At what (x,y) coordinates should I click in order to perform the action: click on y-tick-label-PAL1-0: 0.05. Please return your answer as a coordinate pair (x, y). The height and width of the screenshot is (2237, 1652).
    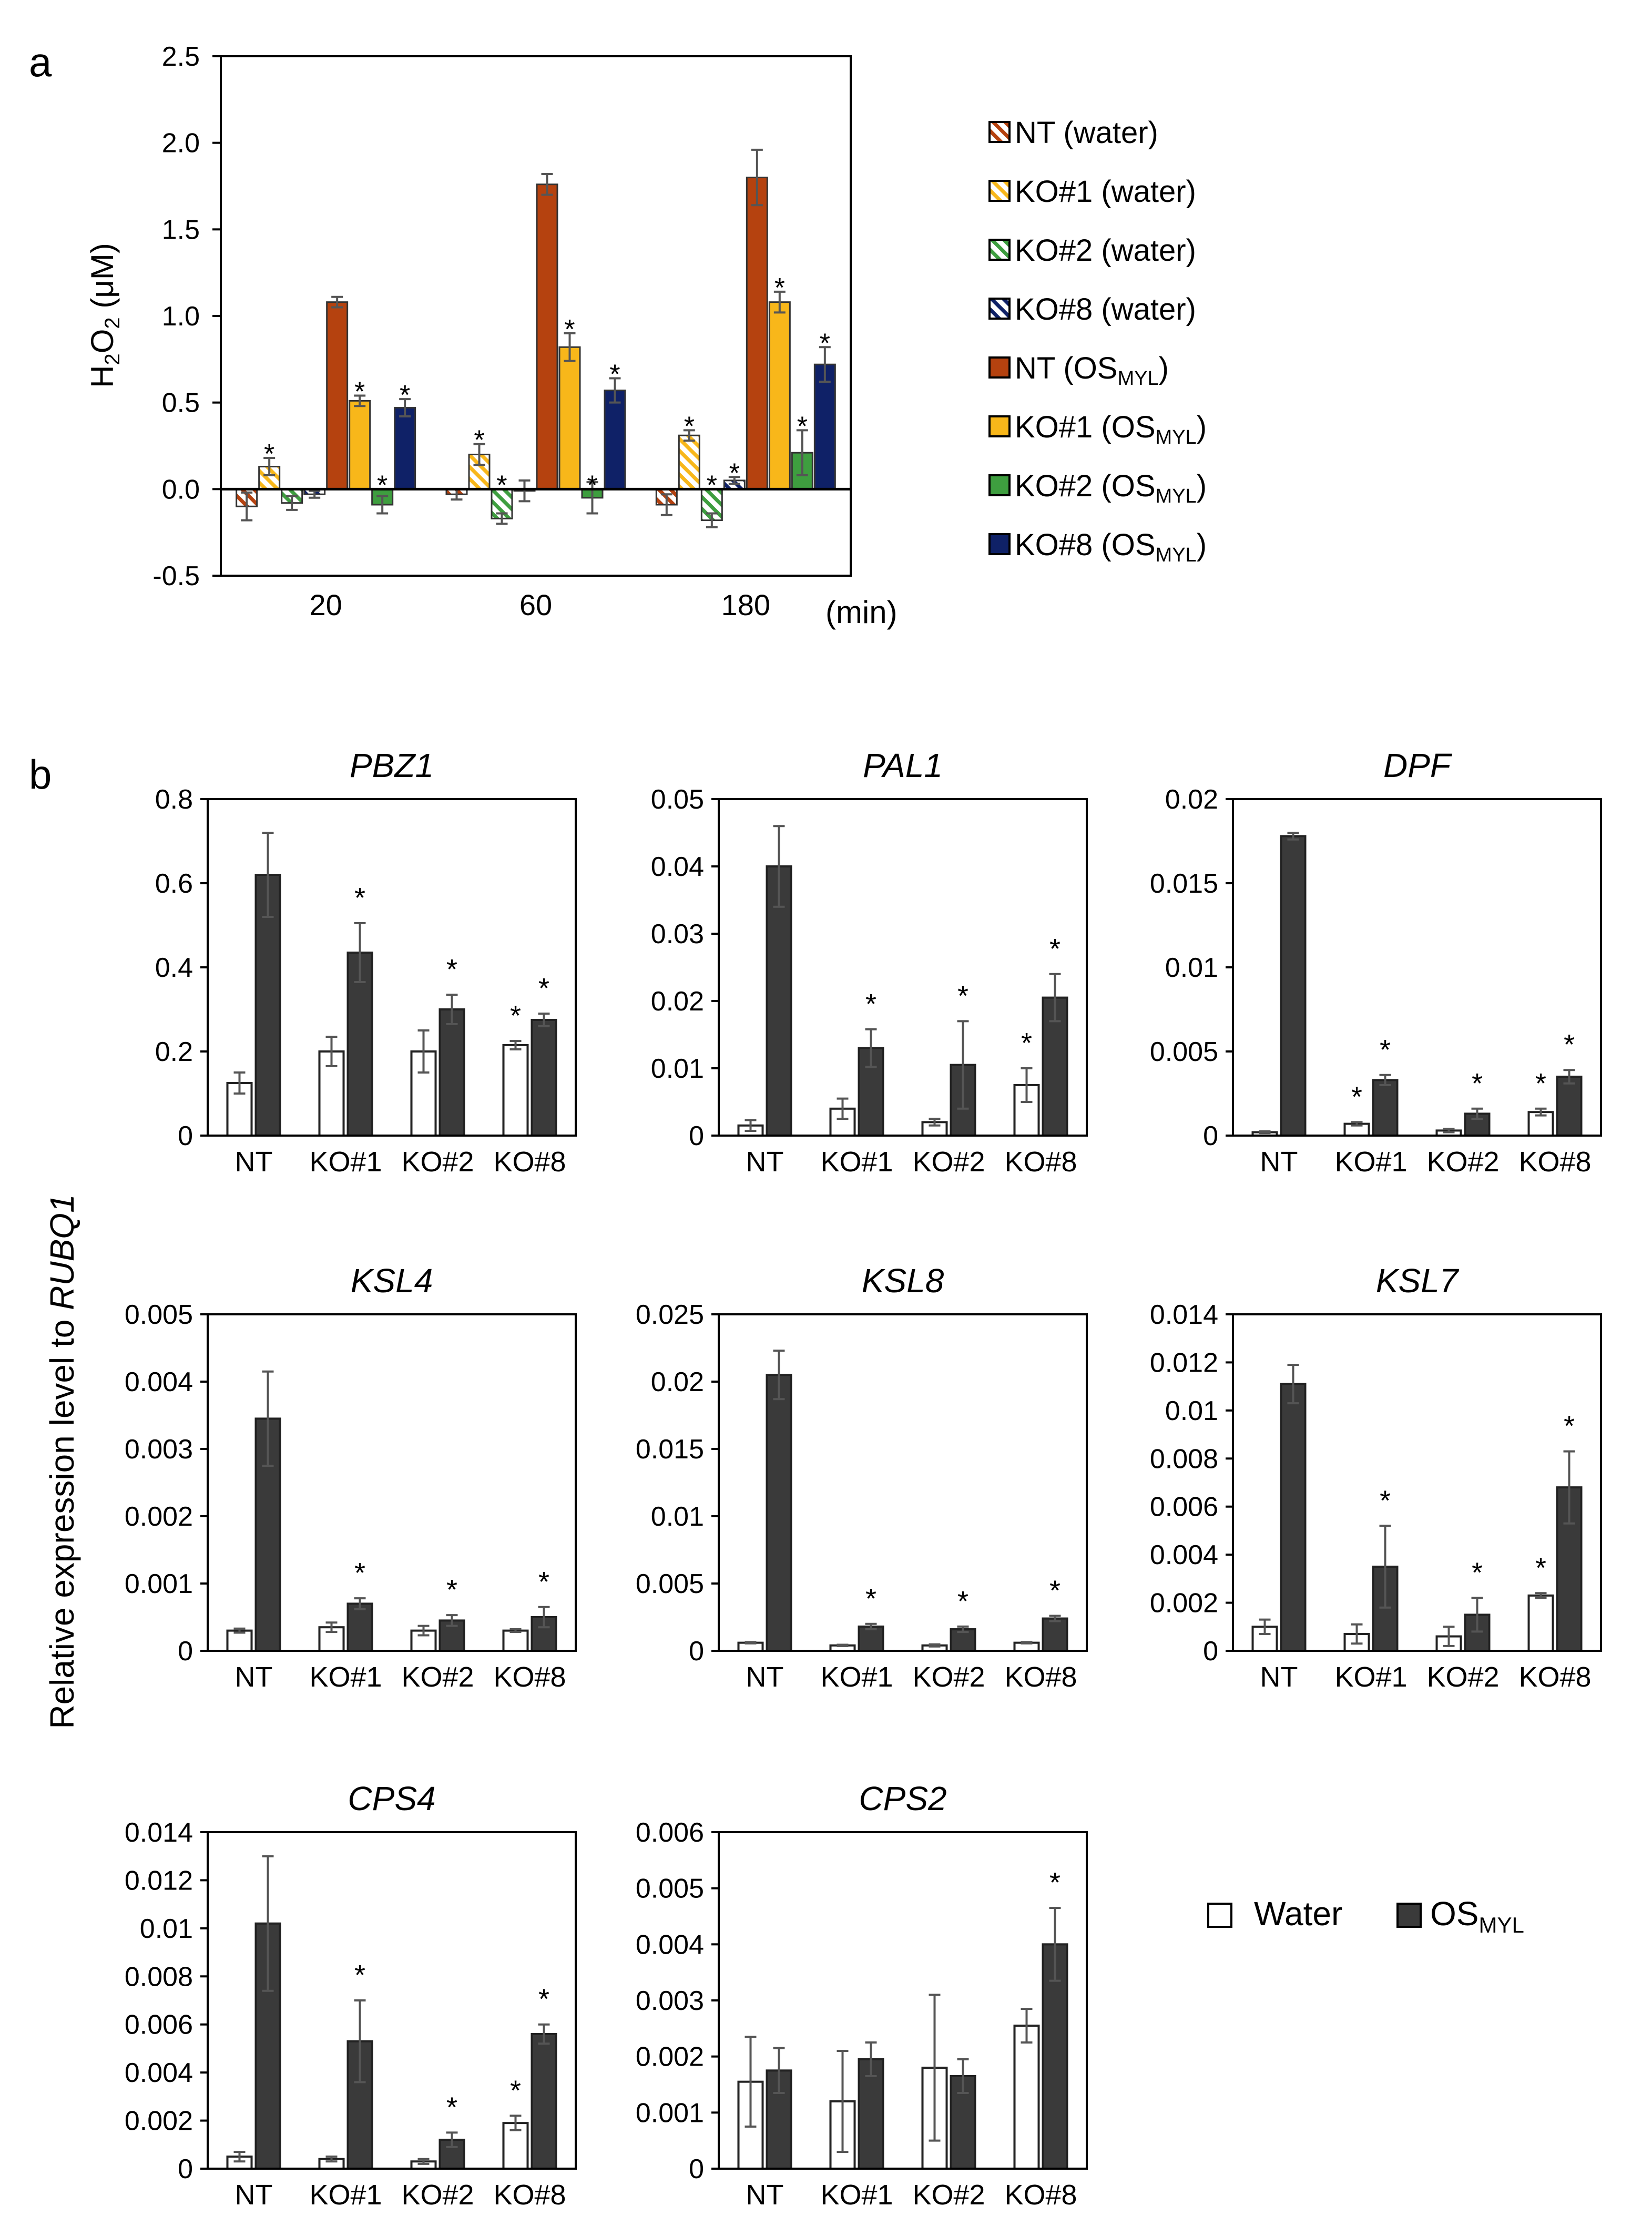
    Looking at the image, I should click on (677, 799).